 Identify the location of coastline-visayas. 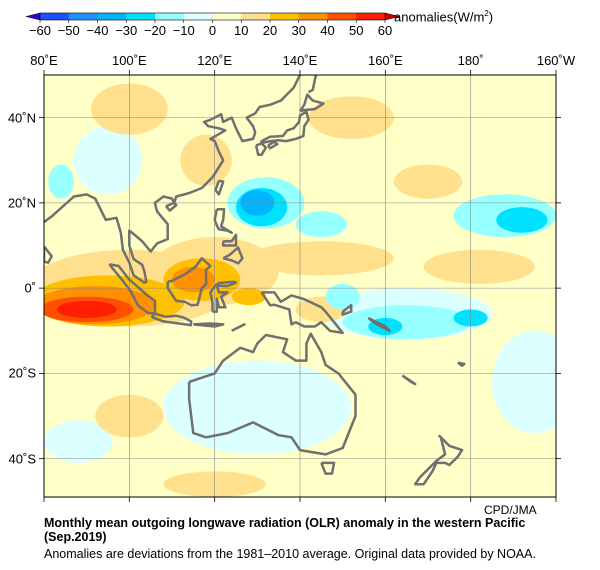
(229, 240).